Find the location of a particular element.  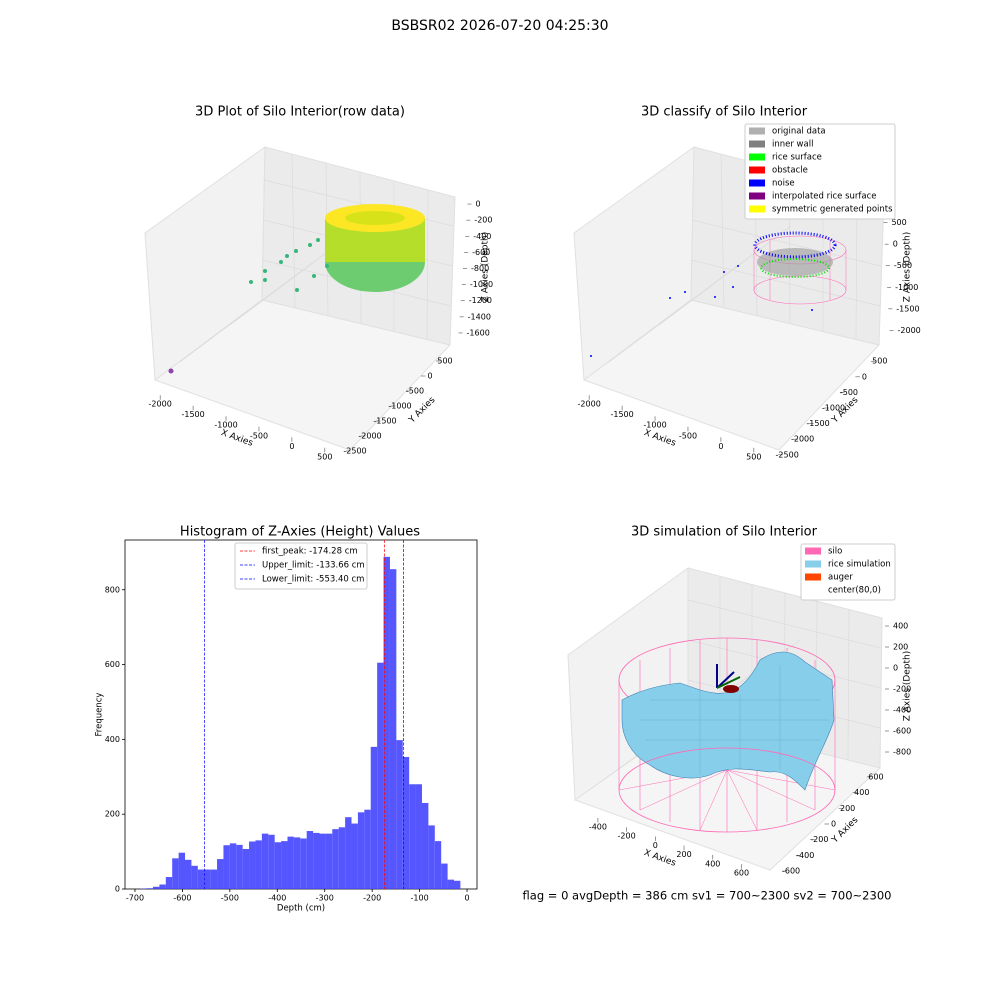

z-tick-label: -400 is located at coordinates (482, 236).